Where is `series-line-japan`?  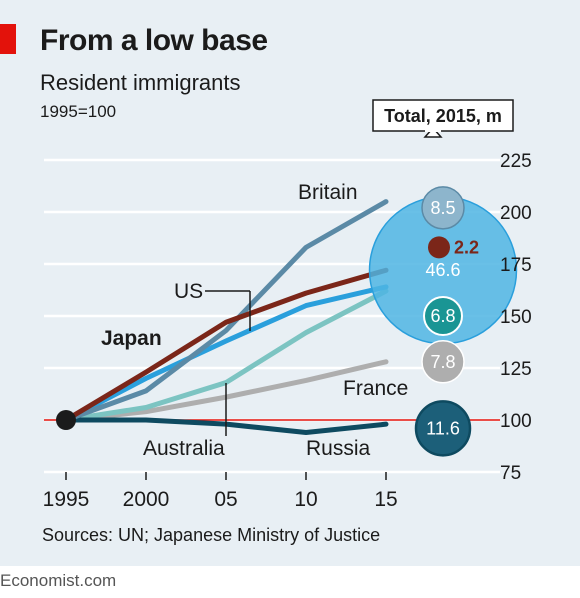 series-line-japan is located at coordinates (226, 345).